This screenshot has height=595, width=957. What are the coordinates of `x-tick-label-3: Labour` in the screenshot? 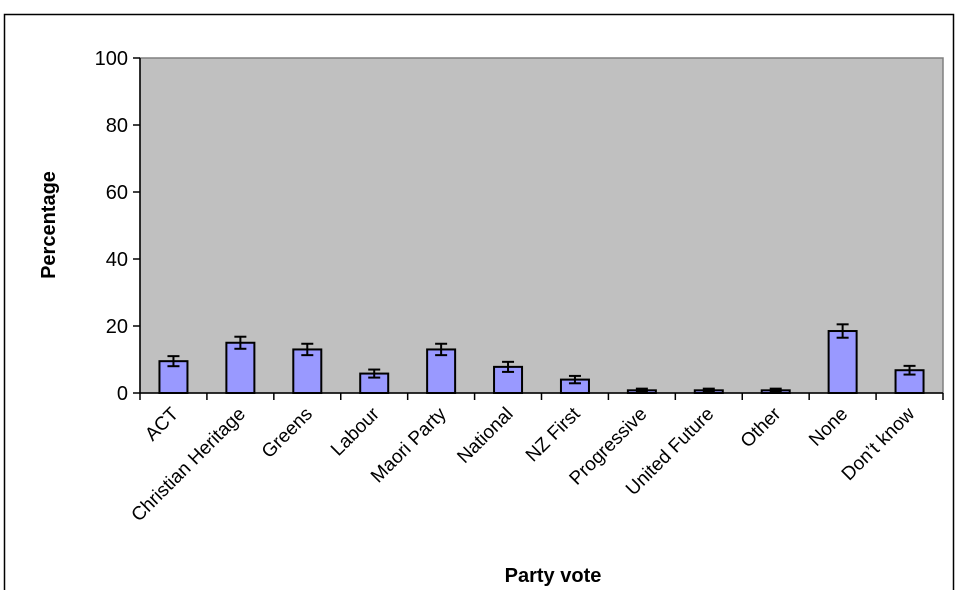 It's located at (355, 431).